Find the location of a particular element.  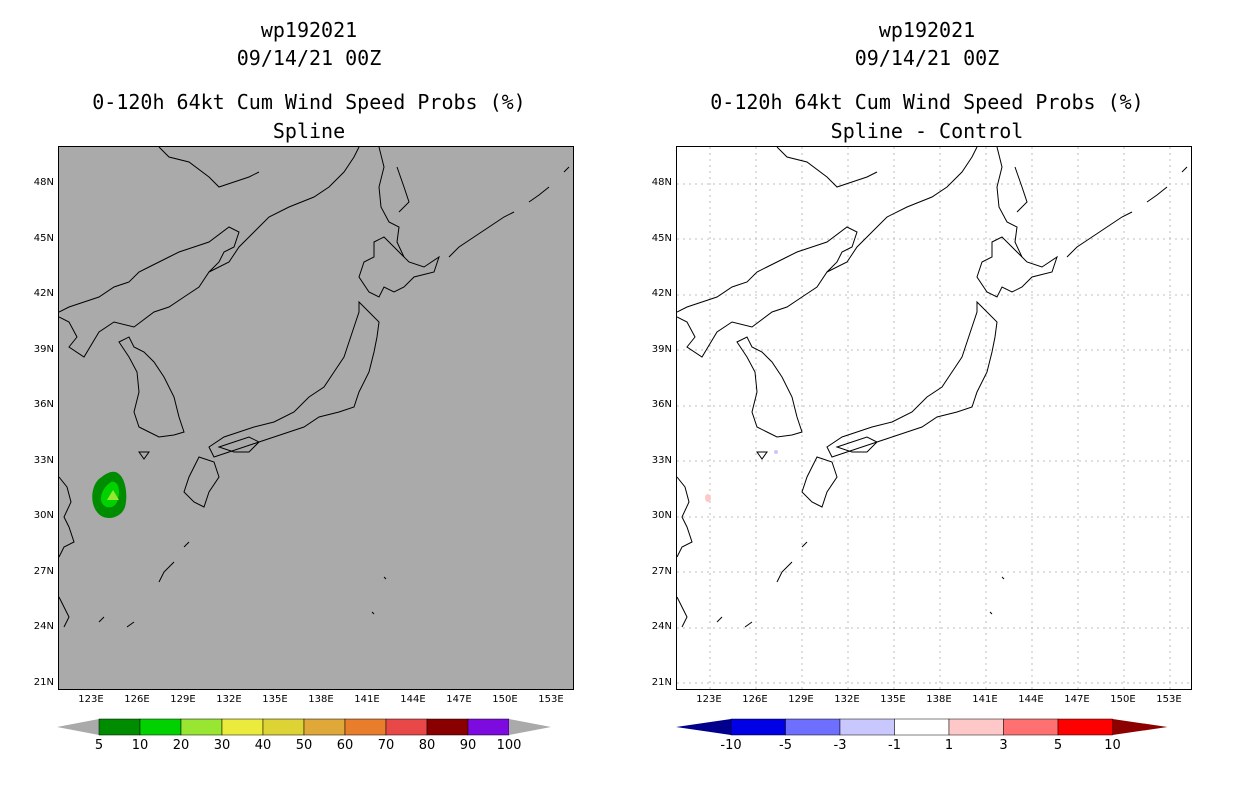

colorbar-label: 90 is located at coordinates (468, 745).